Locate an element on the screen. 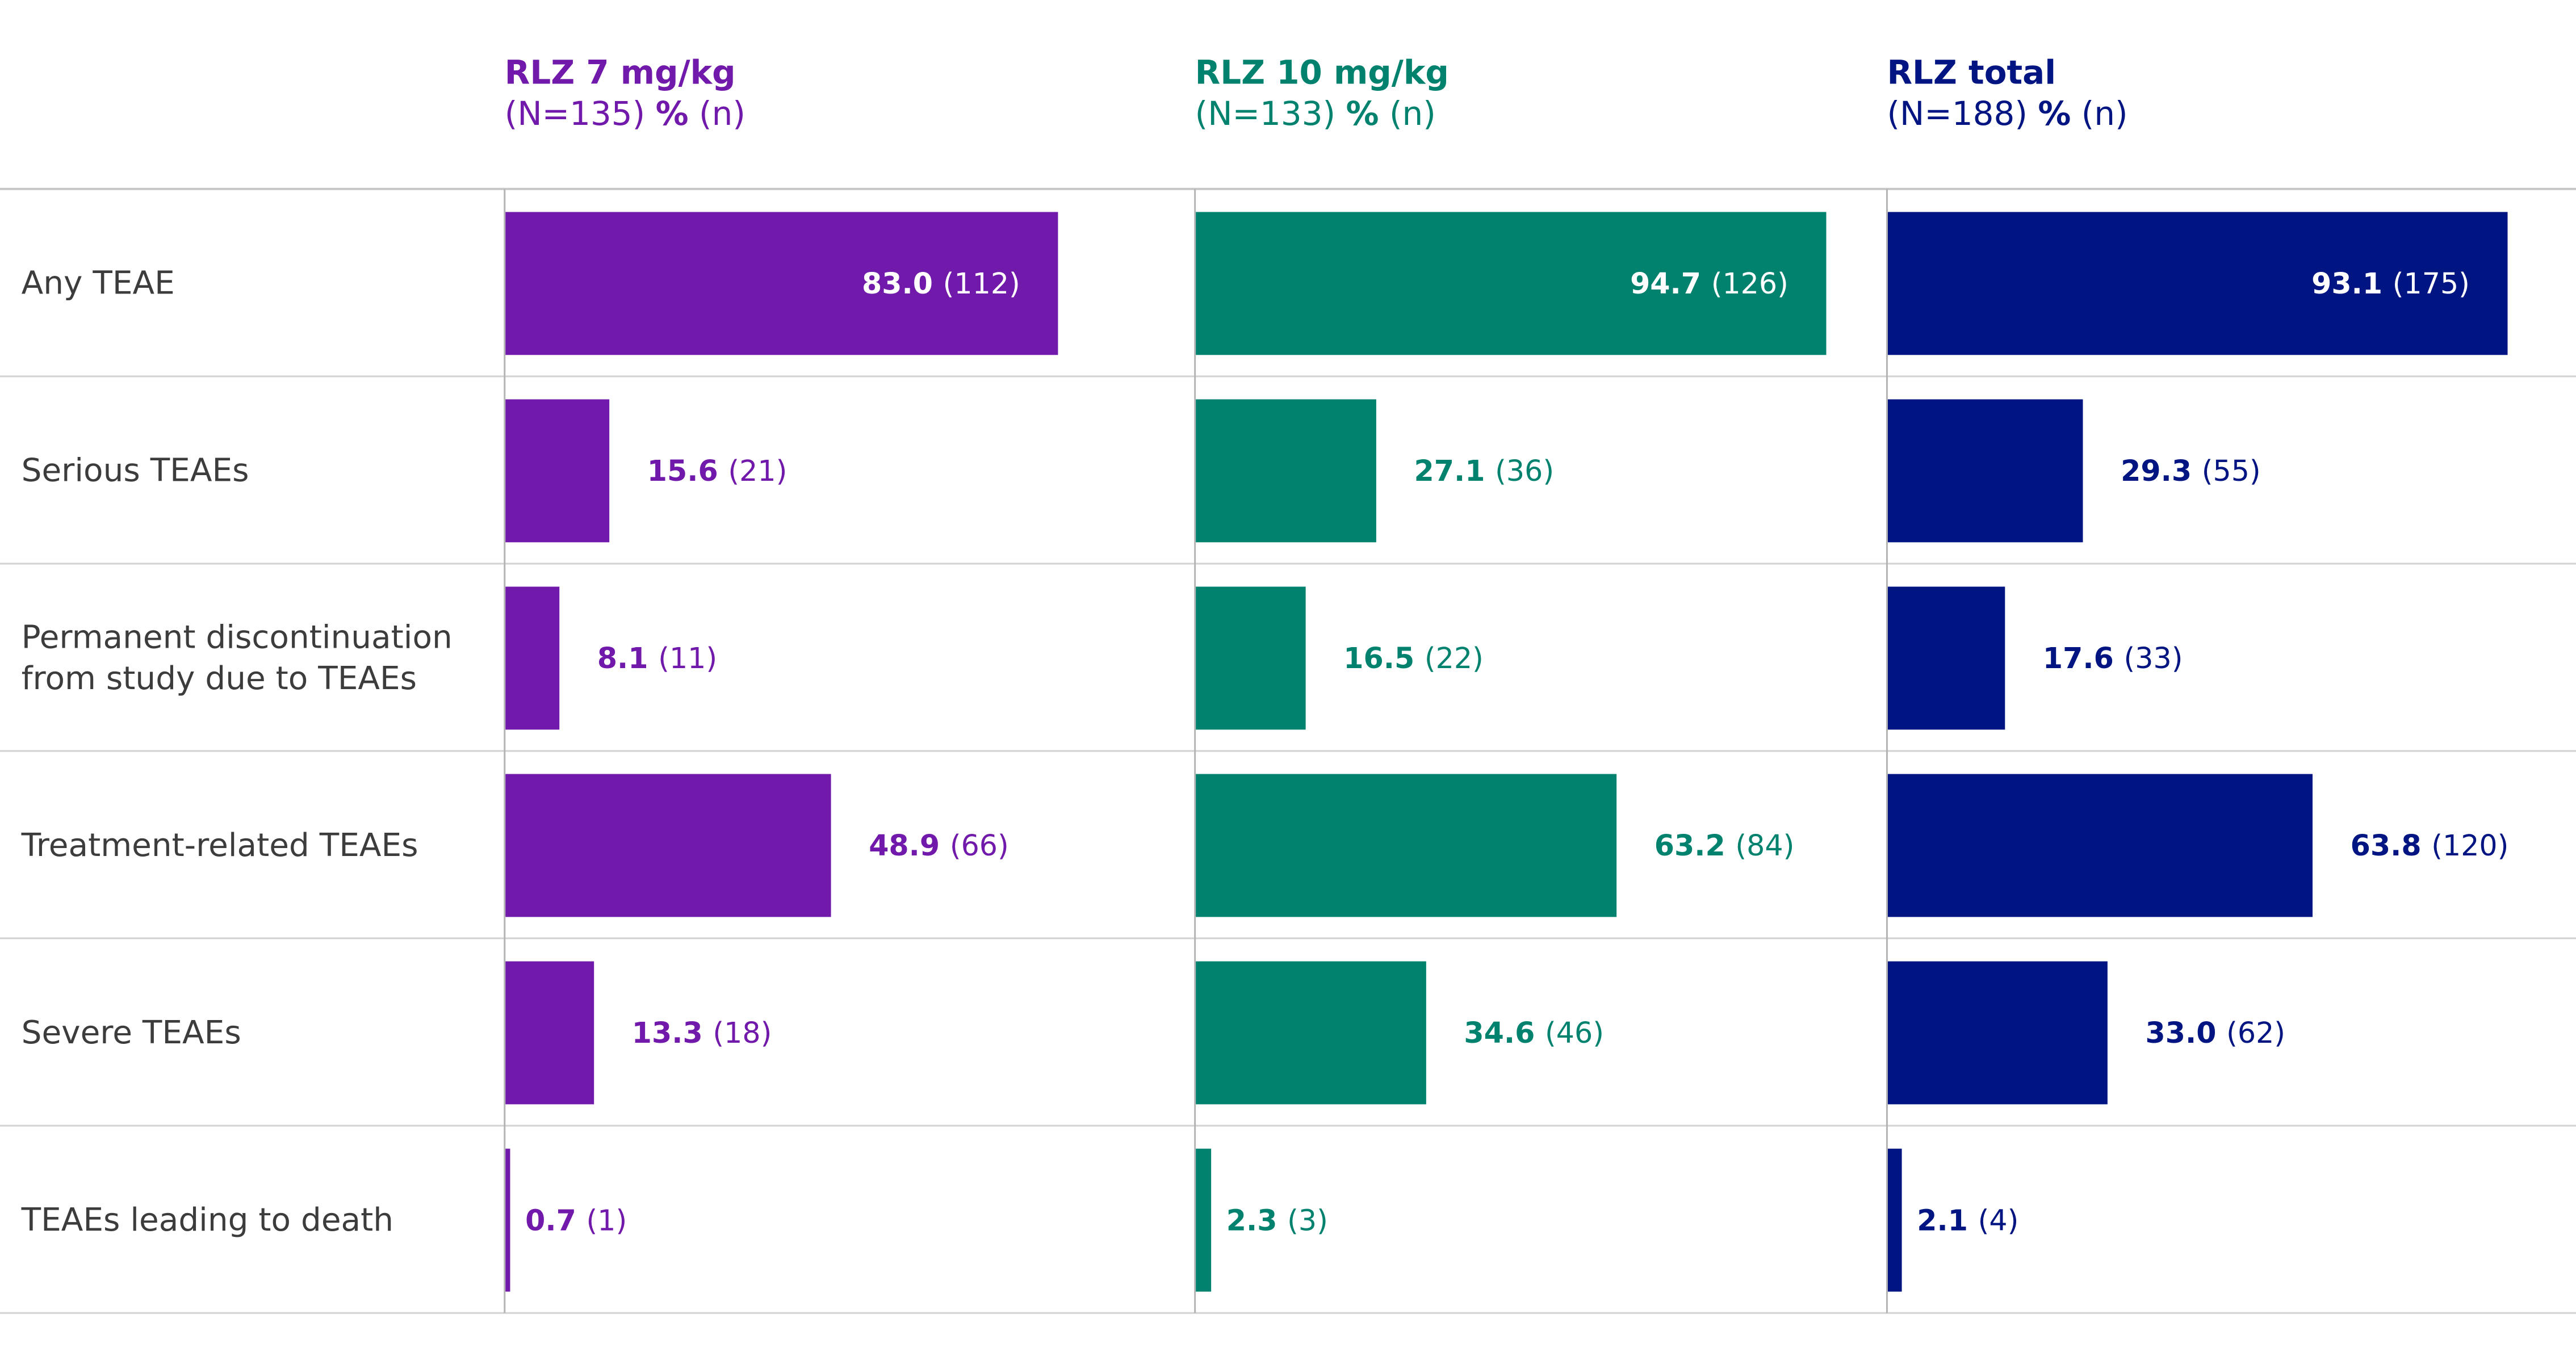 Image resolution: width=2576 pixels, height=1347 pixels. column-header-title: RLZ 7 mg/kg is located at coordinates (620, 72).